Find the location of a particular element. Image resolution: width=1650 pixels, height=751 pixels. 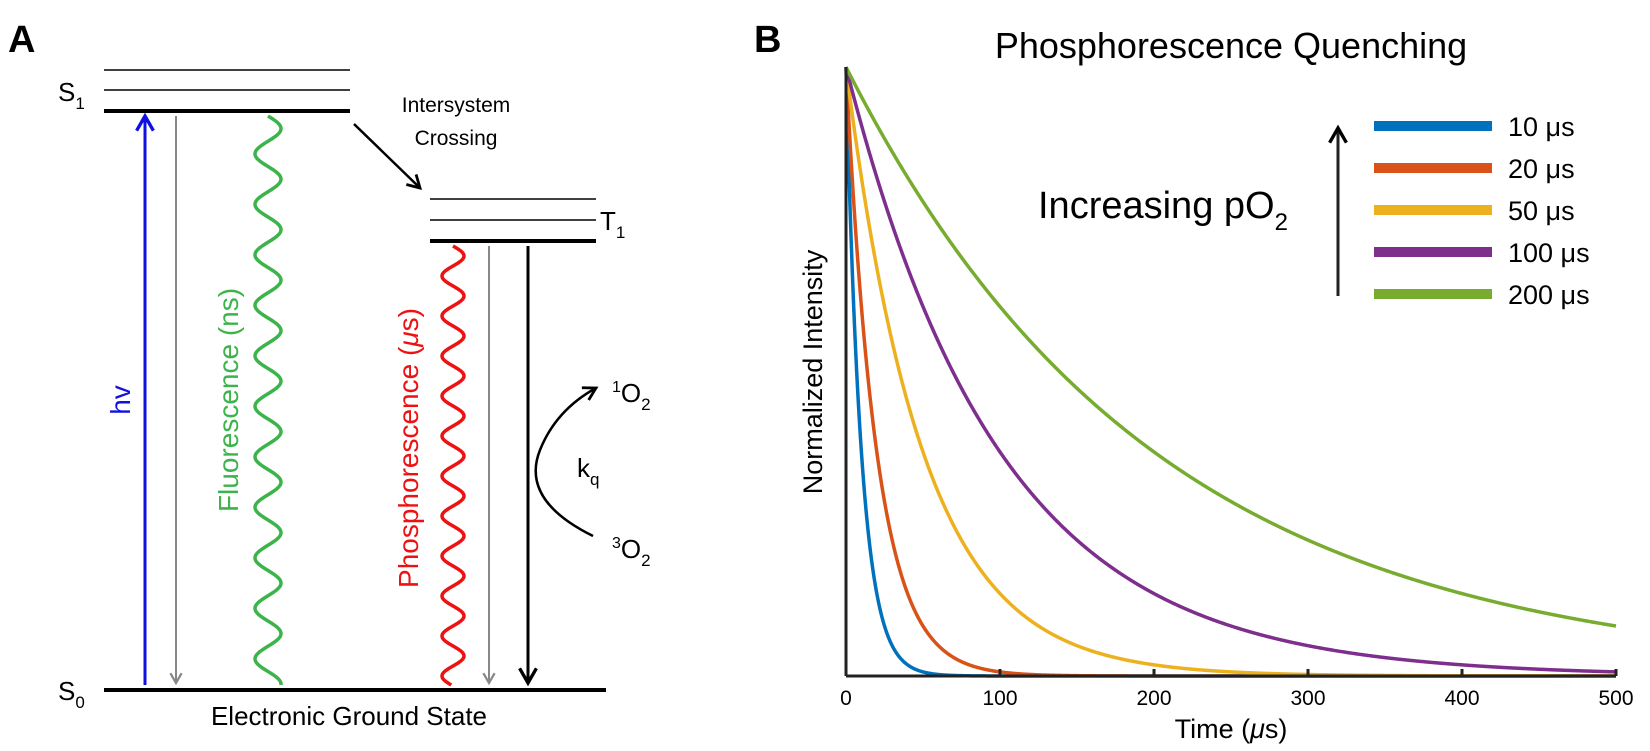

legend-label-tau-200: 200 μs is located at coordinates (1549, 295).